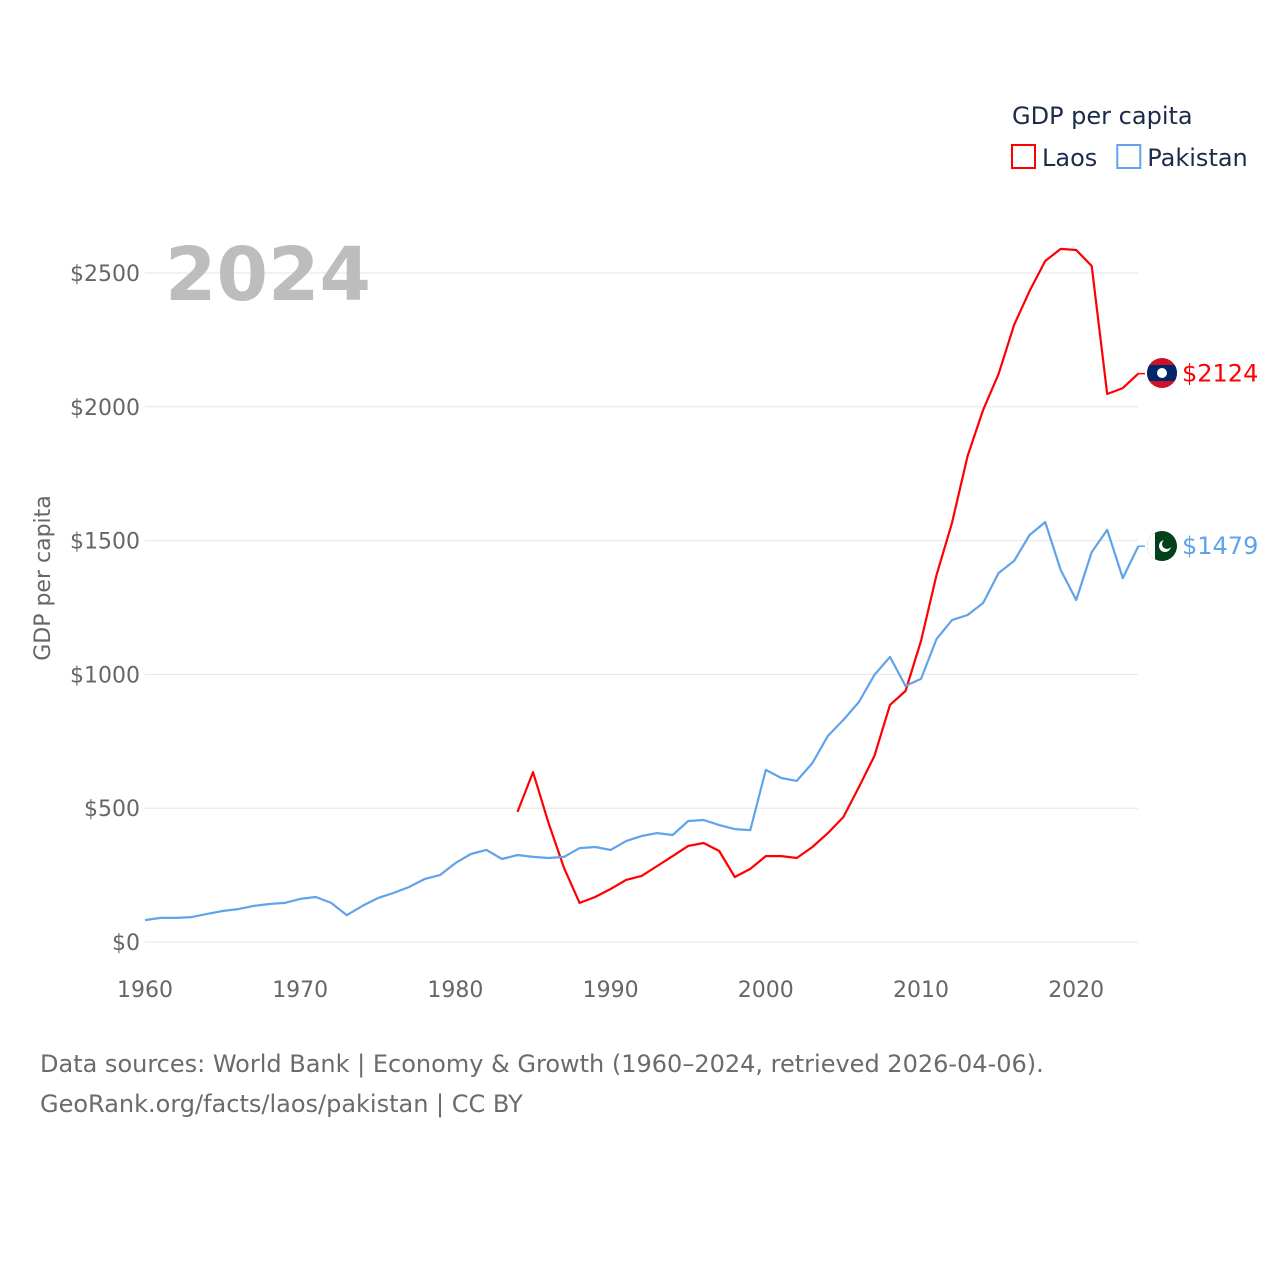 The height and width of the screenshot is (1280, 1280). I want to click on legend-title: GDP per capita, so click(1102, 116).